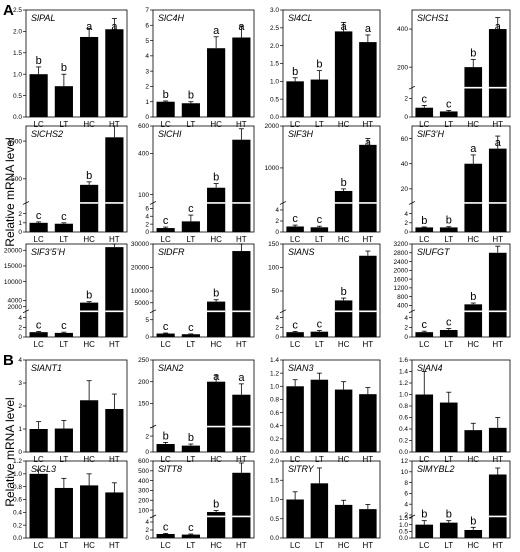 The image size is (520, 552). Describe the element at coordinates (70, 504) in the screenshot. I see `chart-panel-slgl3: 0.0 0.2 0.4 0.6 0.8 1.0 1.2 LC LT HC HT SlGL3` at that location.